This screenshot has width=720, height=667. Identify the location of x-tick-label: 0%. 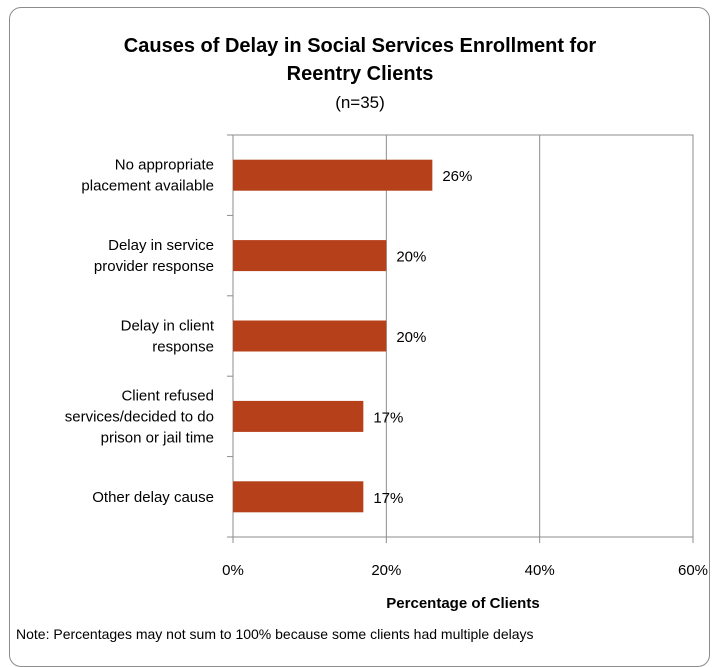
(233, 570).